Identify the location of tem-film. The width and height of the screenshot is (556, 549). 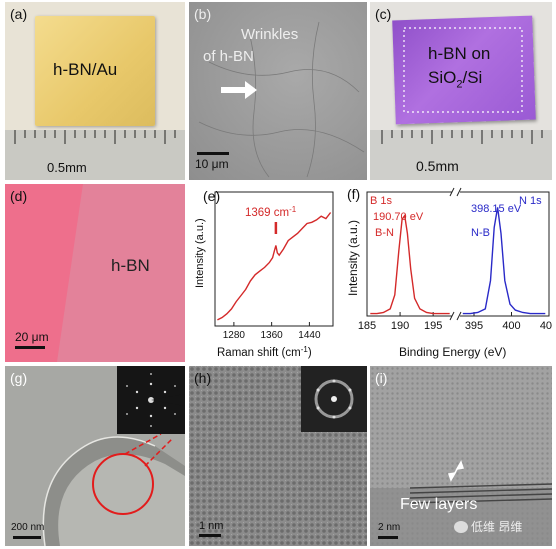
(113, 489).